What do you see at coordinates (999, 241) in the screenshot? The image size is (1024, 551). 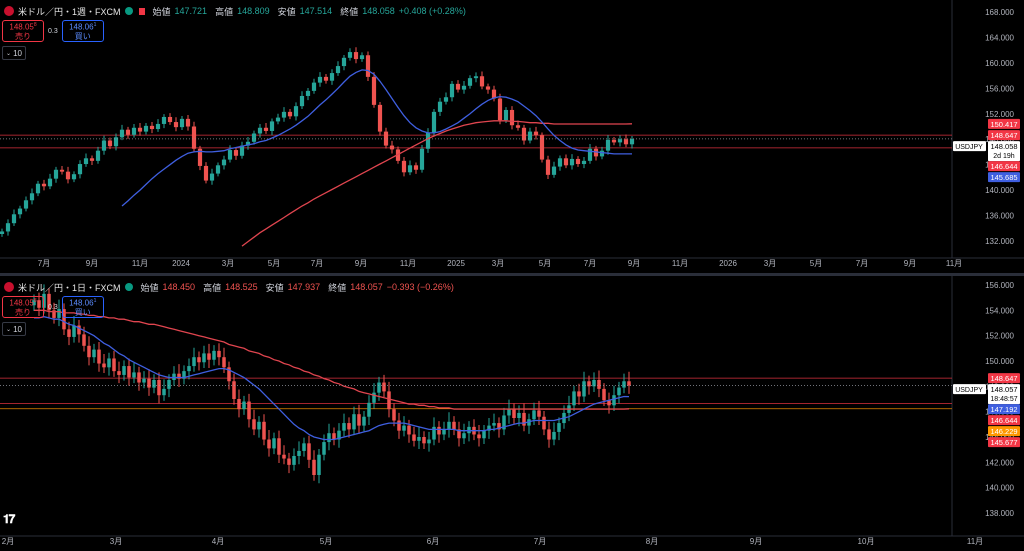 I see `y-tick-label: 132.000` at bounding box center [999, 241].